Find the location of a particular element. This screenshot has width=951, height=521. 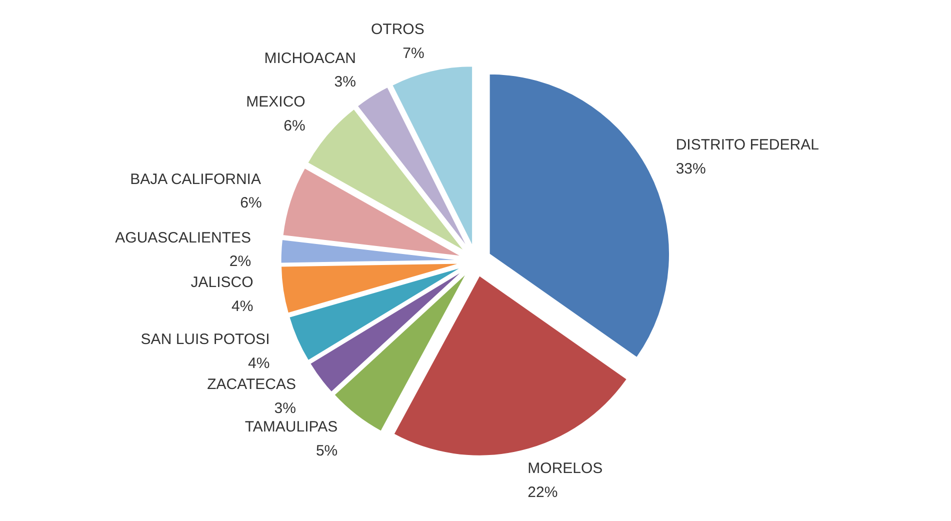

data-label: 7% is located at coordinates (413, 53).